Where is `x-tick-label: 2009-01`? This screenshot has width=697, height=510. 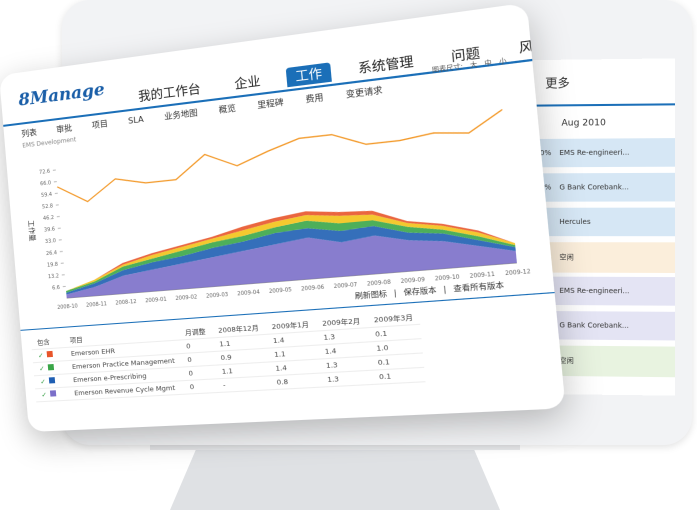 x-tick-label: 2009-01 is located at coordinates (156, 300).